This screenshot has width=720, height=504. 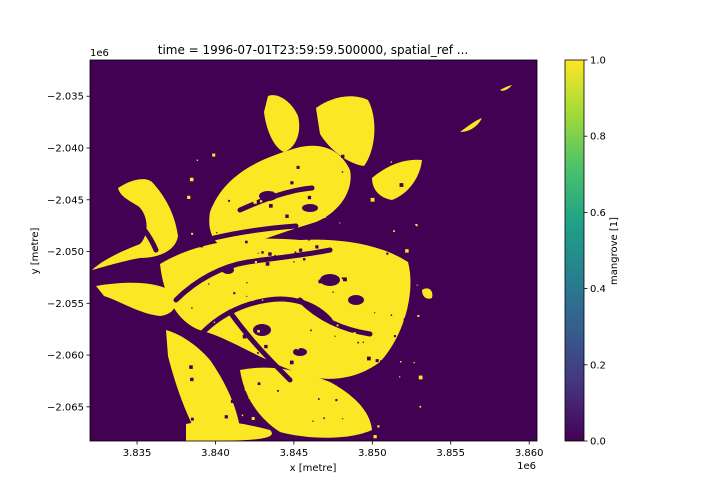 What do you see at coordinates (614, 251) in the screenshot?
I see `colorbar-label: mangrove [1]` at bounding box center [614, 251].